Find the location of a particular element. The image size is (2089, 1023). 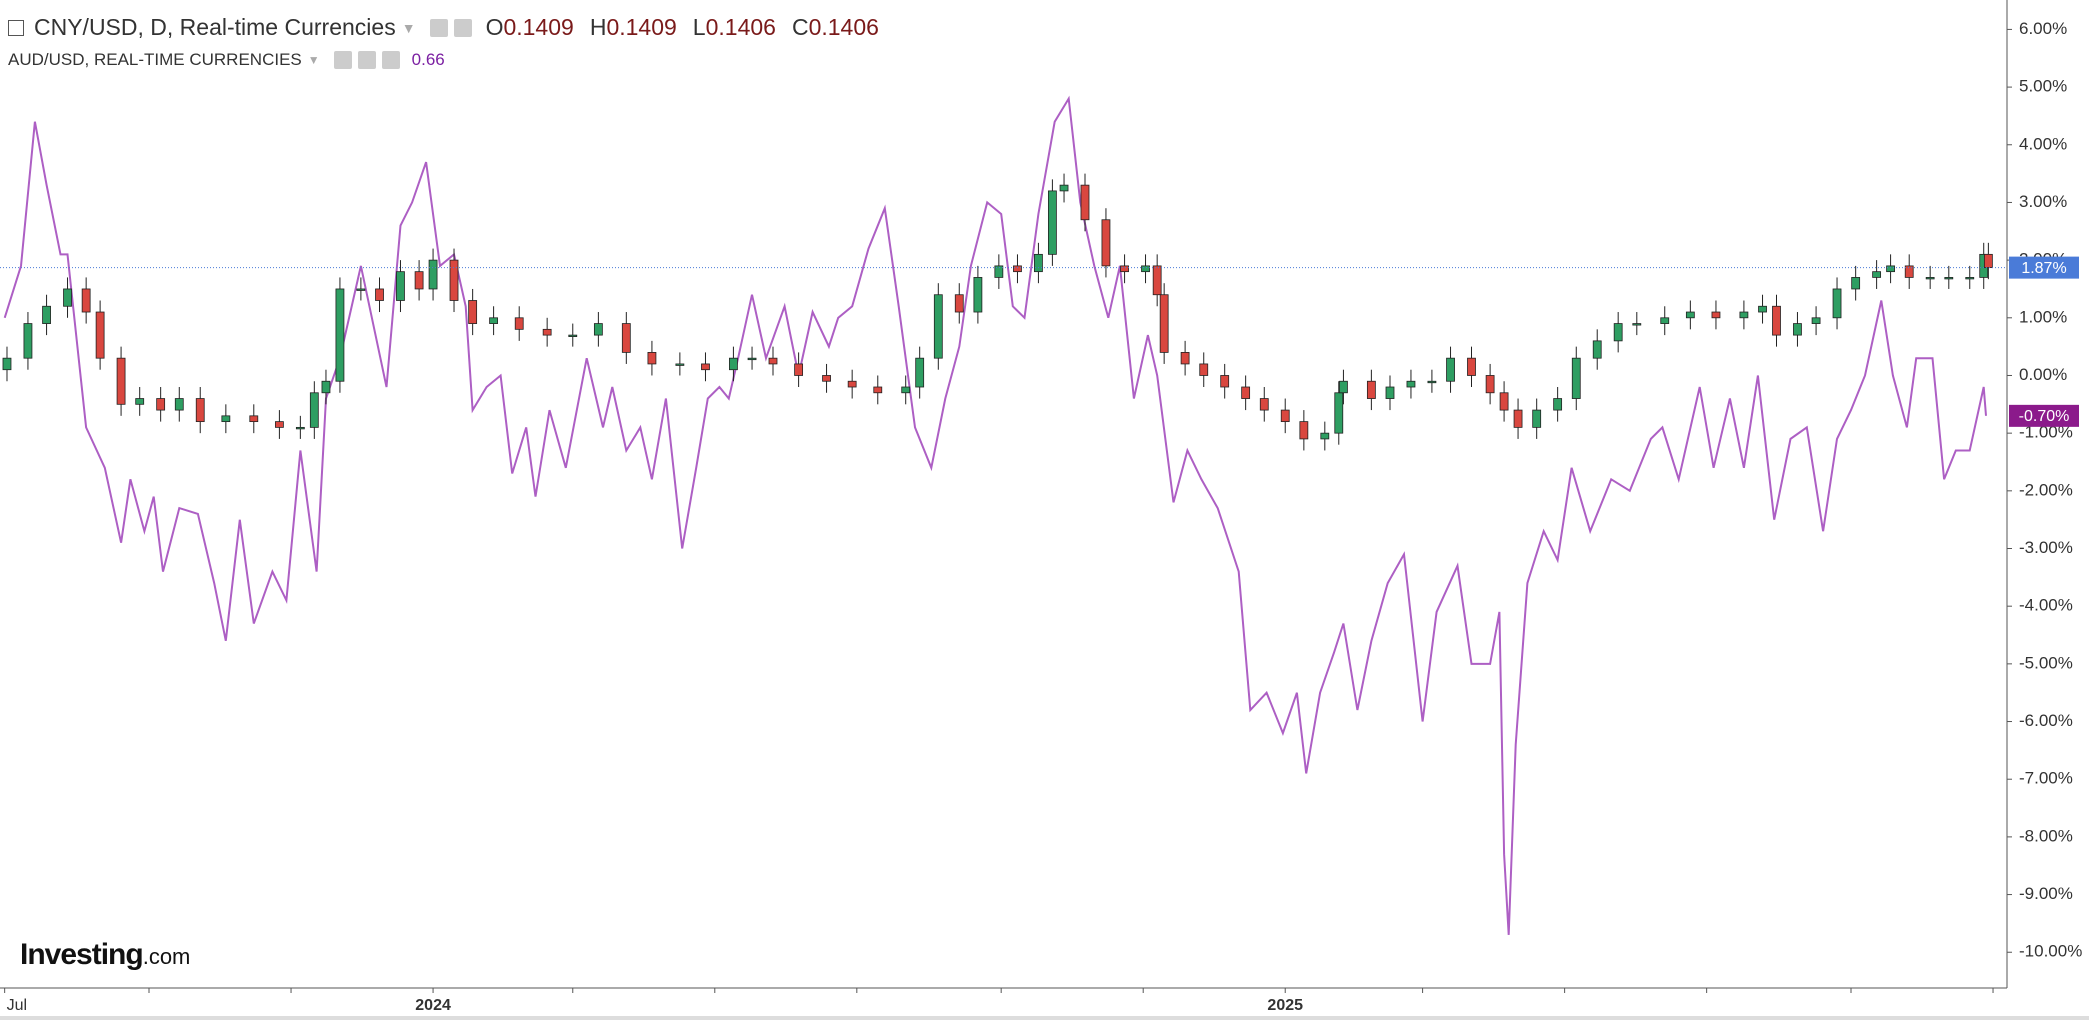

ohlc-key: H is located at coordinates (598, 27).